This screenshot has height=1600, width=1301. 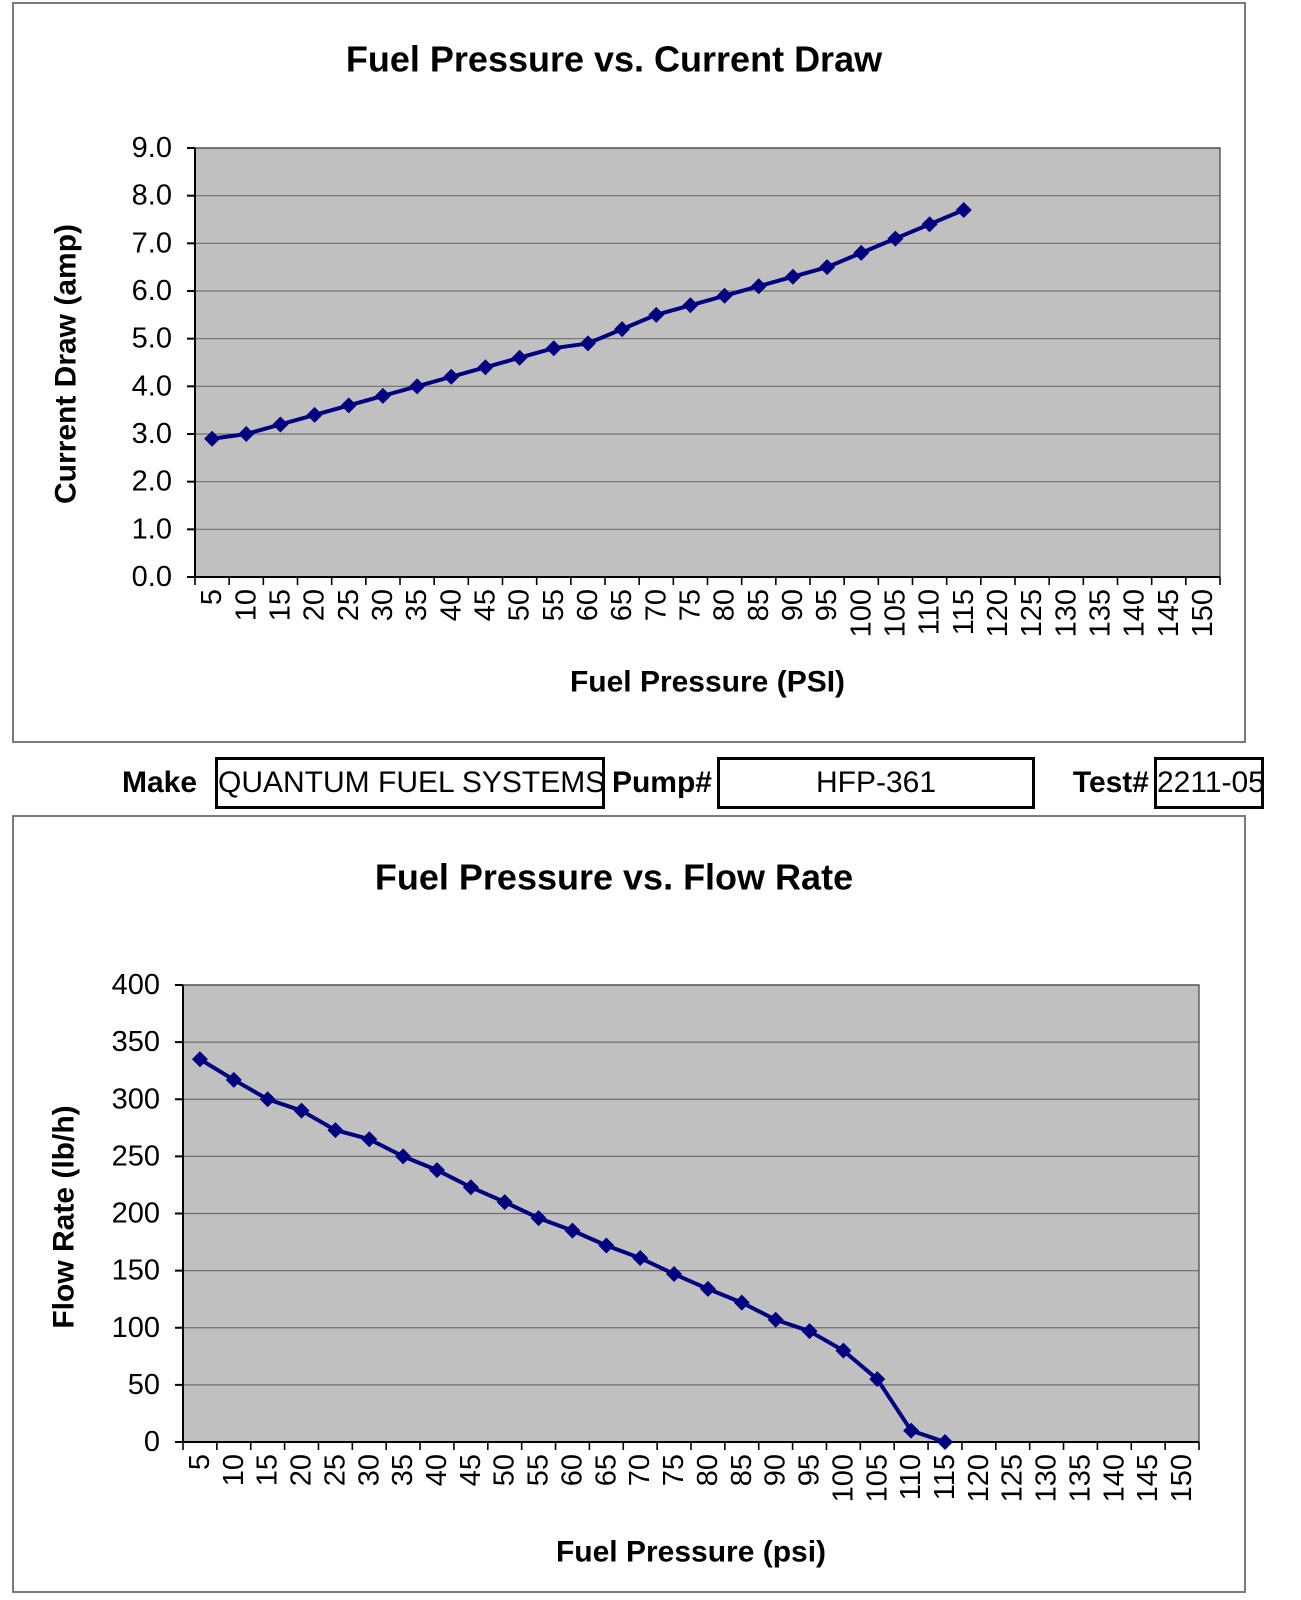 What do you see at coordinates (335, 1470) in the screenshot?
I see `x-tick-label: 25` at bounding box center [335, 1470].